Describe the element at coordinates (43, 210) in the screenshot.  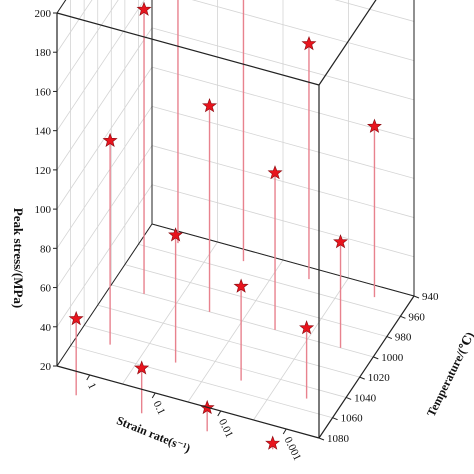
I see `z-tick-label: 100` at that location.